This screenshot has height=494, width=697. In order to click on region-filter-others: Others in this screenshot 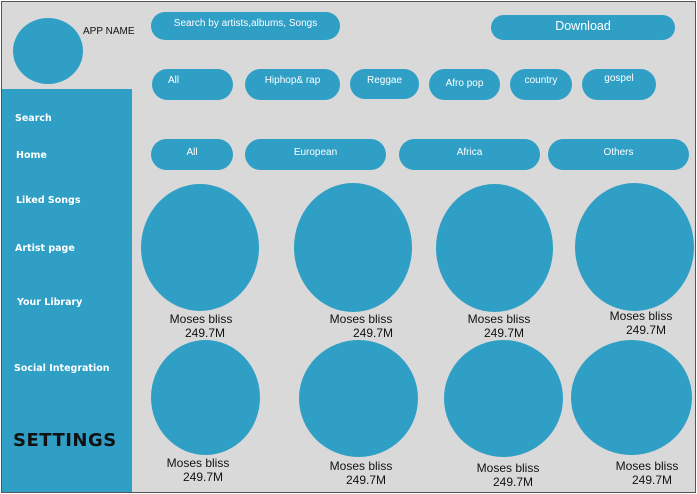, I will do `click(618, 154)`.